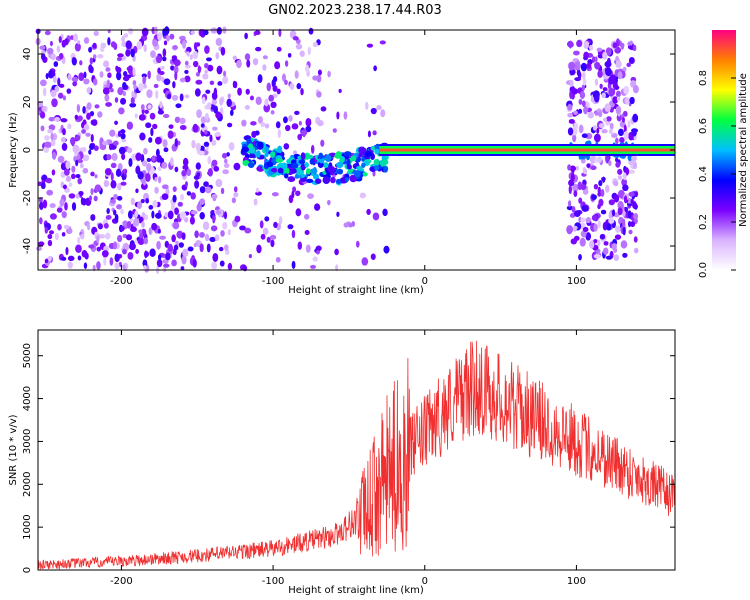 The image size is (750, 600). I want to click on y-tick-label: 2000, so click(27, 484).